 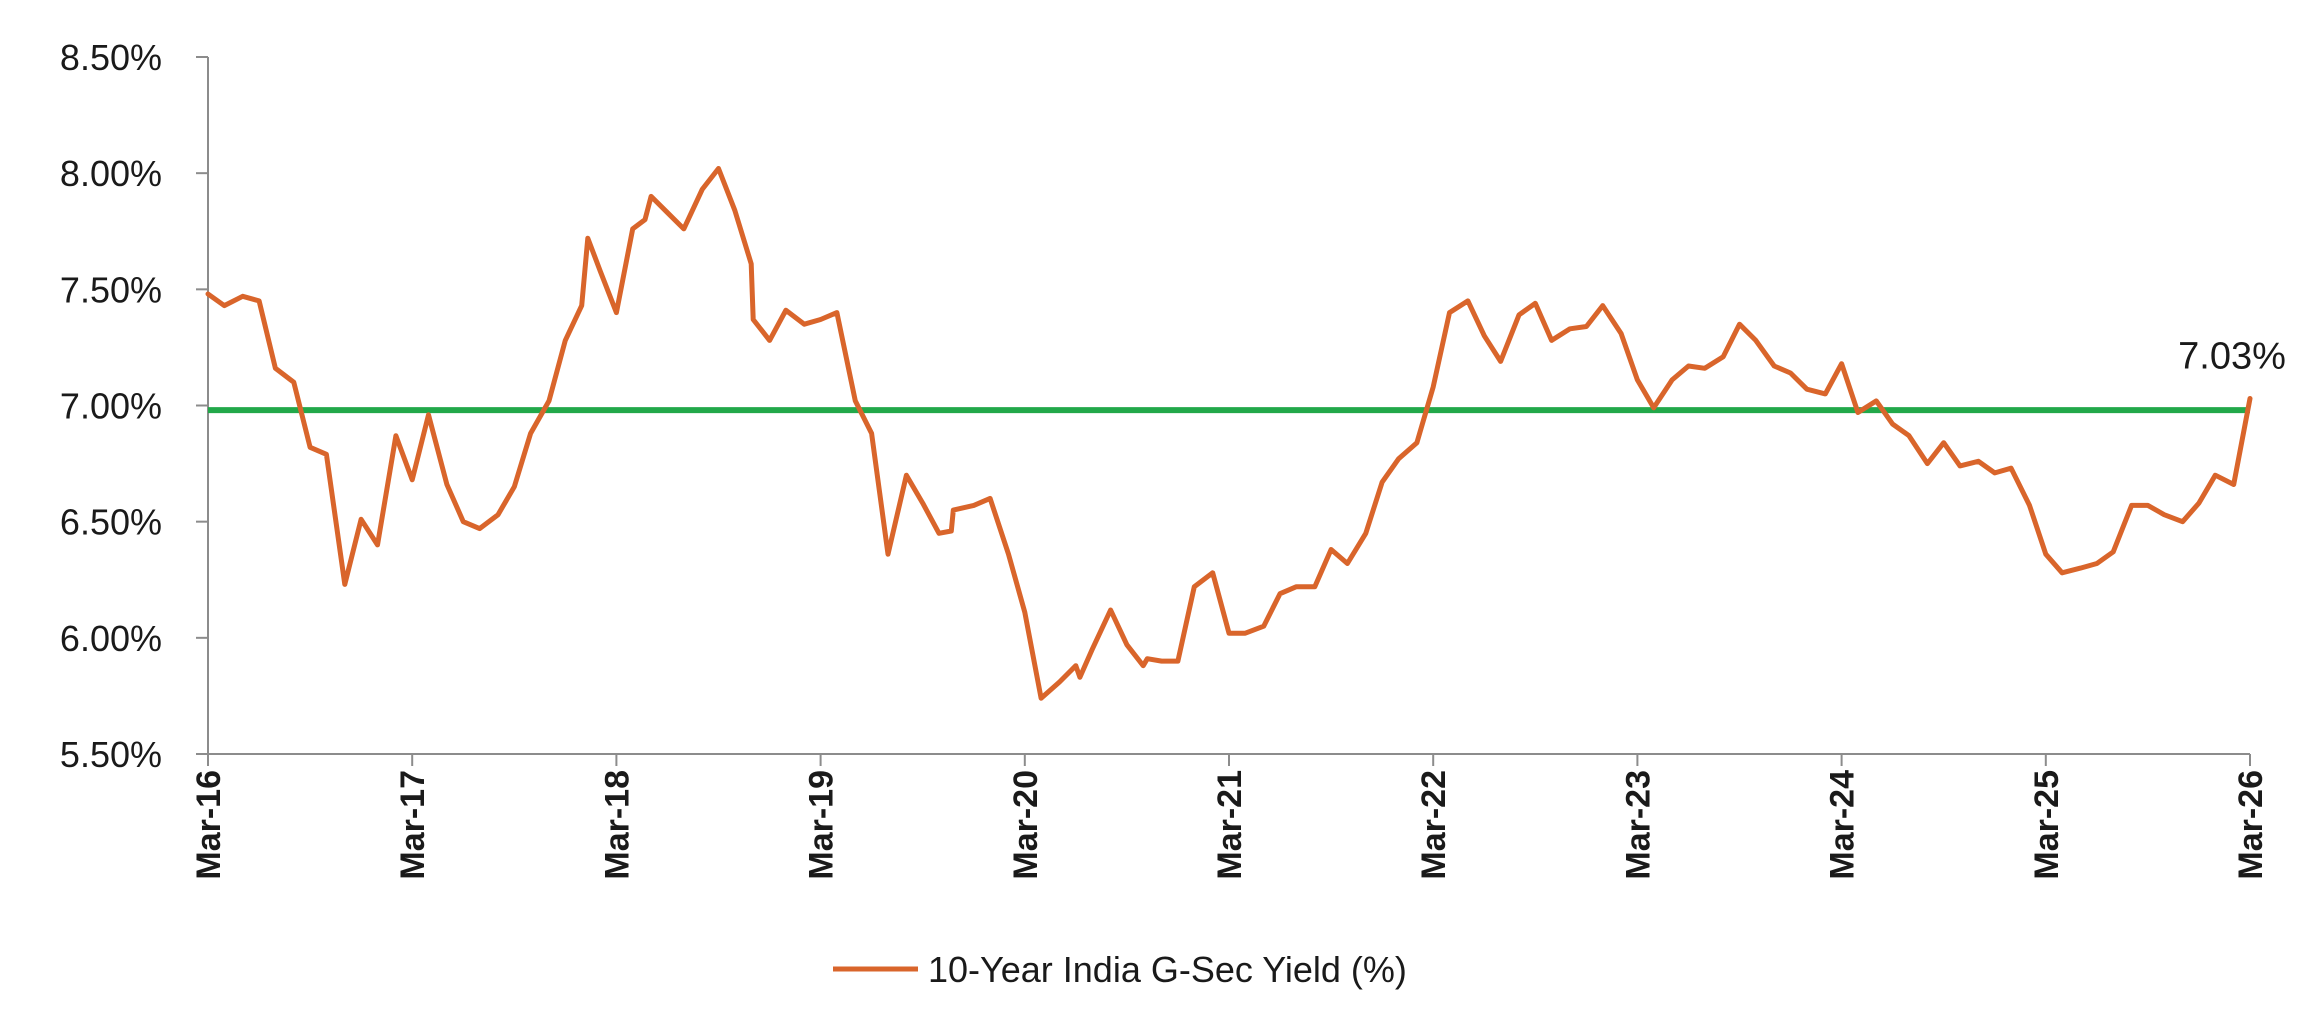 I want to click on y-tick-label: 6.50%, so click(x=111, y=522).